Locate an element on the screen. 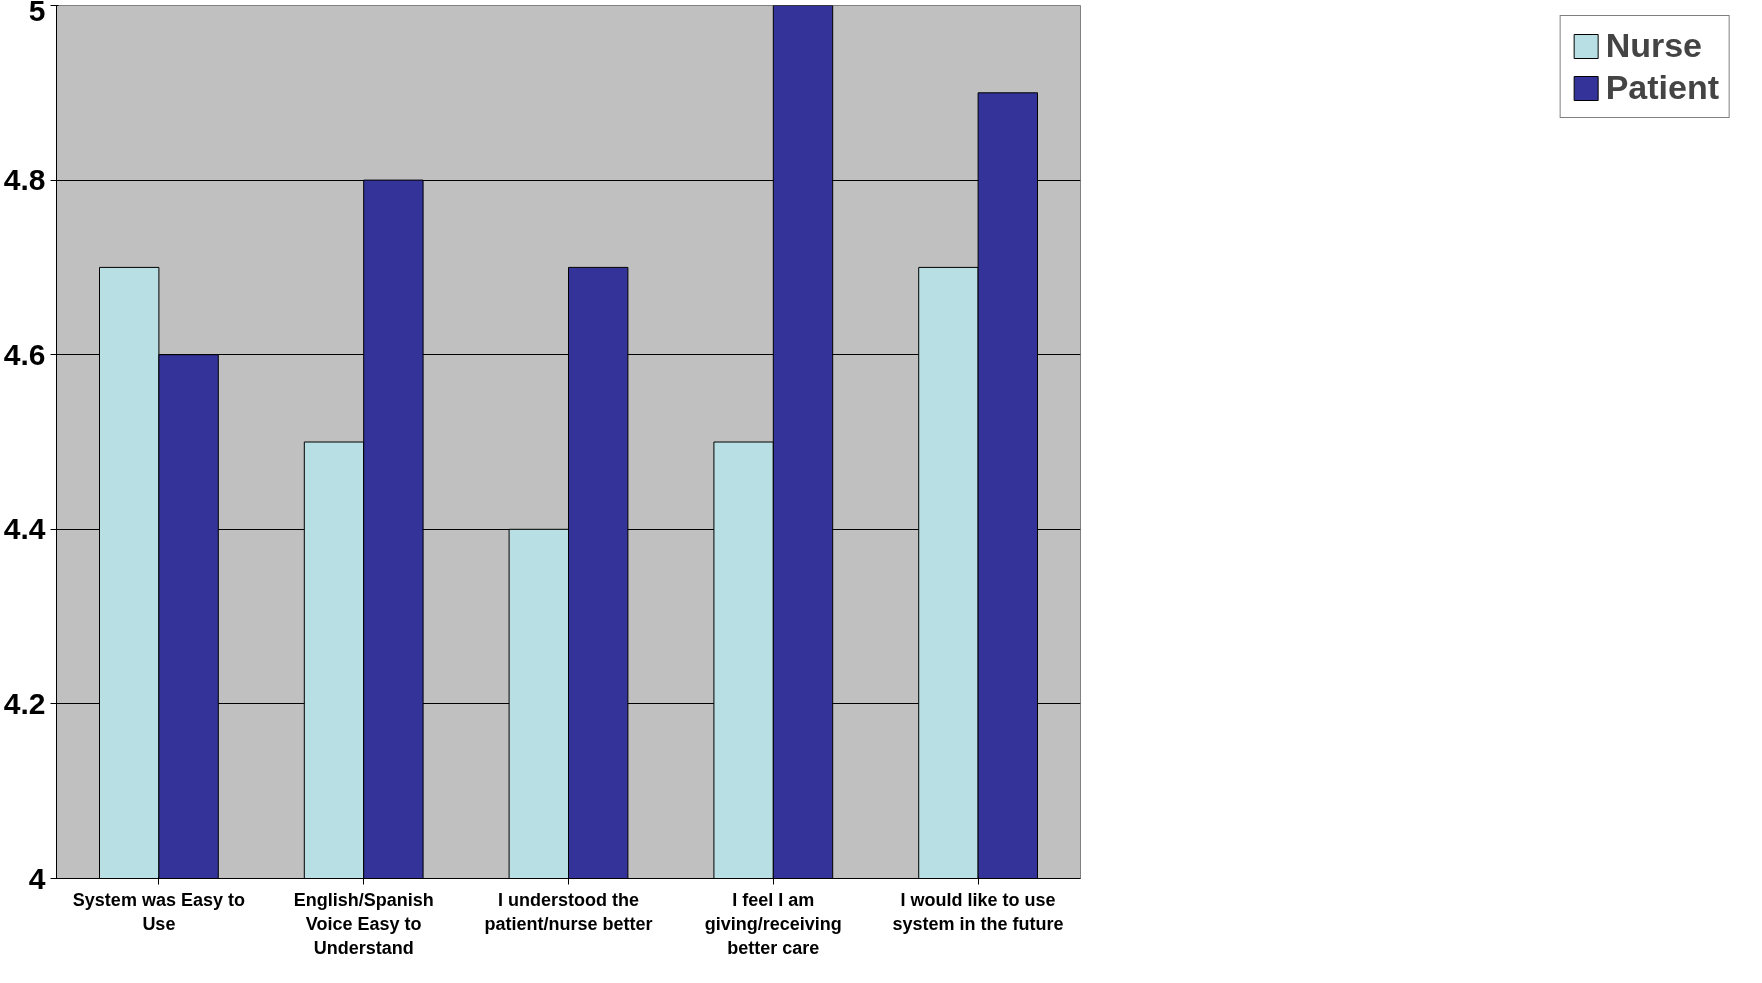 The width and height of the screenshot is (1762, 983). legend-label: Nurse is located at coordinates (1654, 45).